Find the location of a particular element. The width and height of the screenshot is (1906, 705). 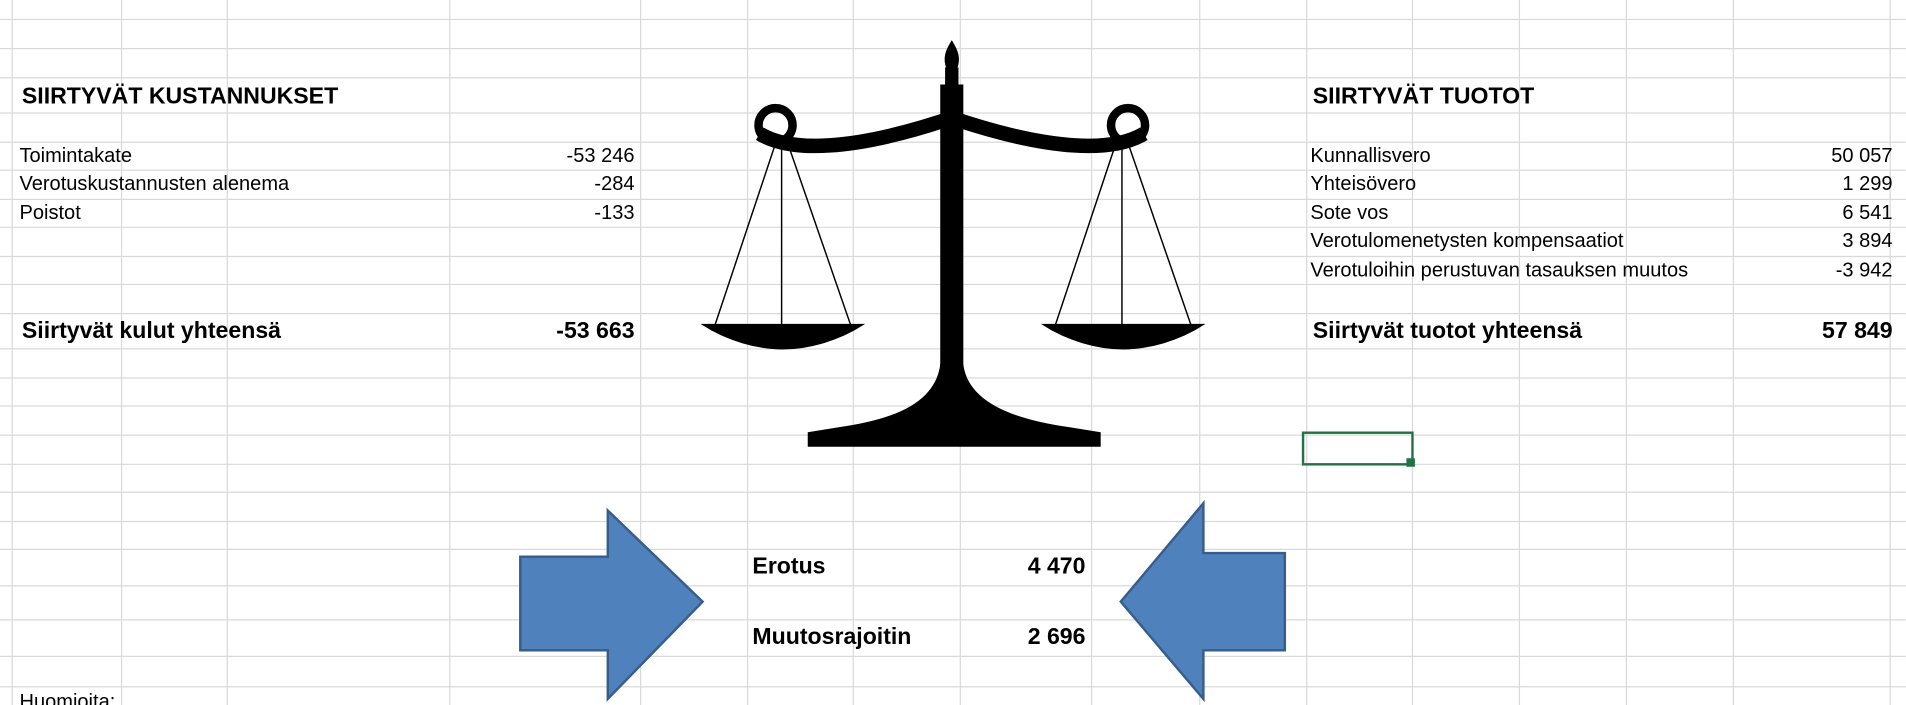

total-value: 57 849 is located at coordinates (1857, 330).